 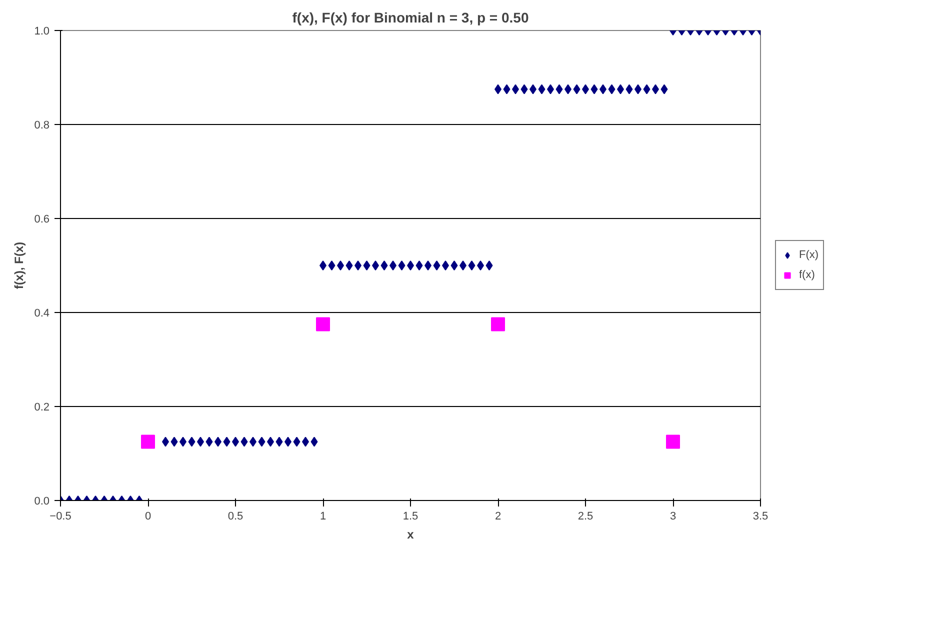 I want to click on x-axis-title: x, so click(x=410, y=535).